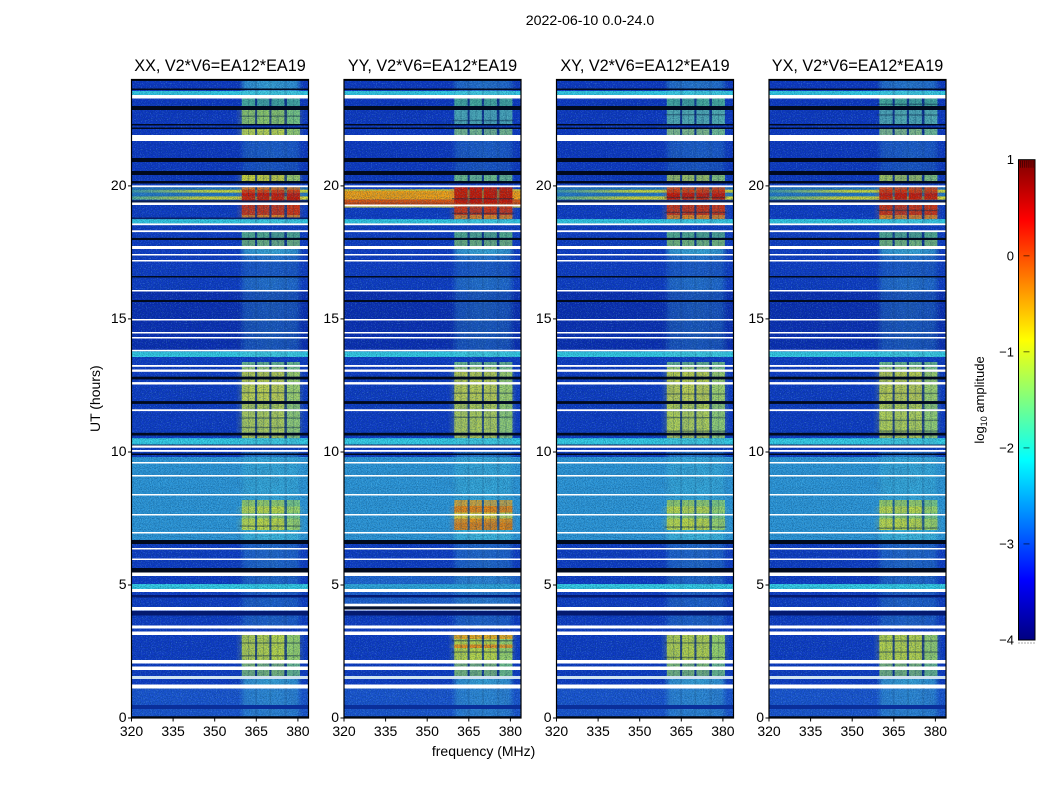 The image size is (1050, 800). I want to click on svg-text: 1, so click(1010, 159).